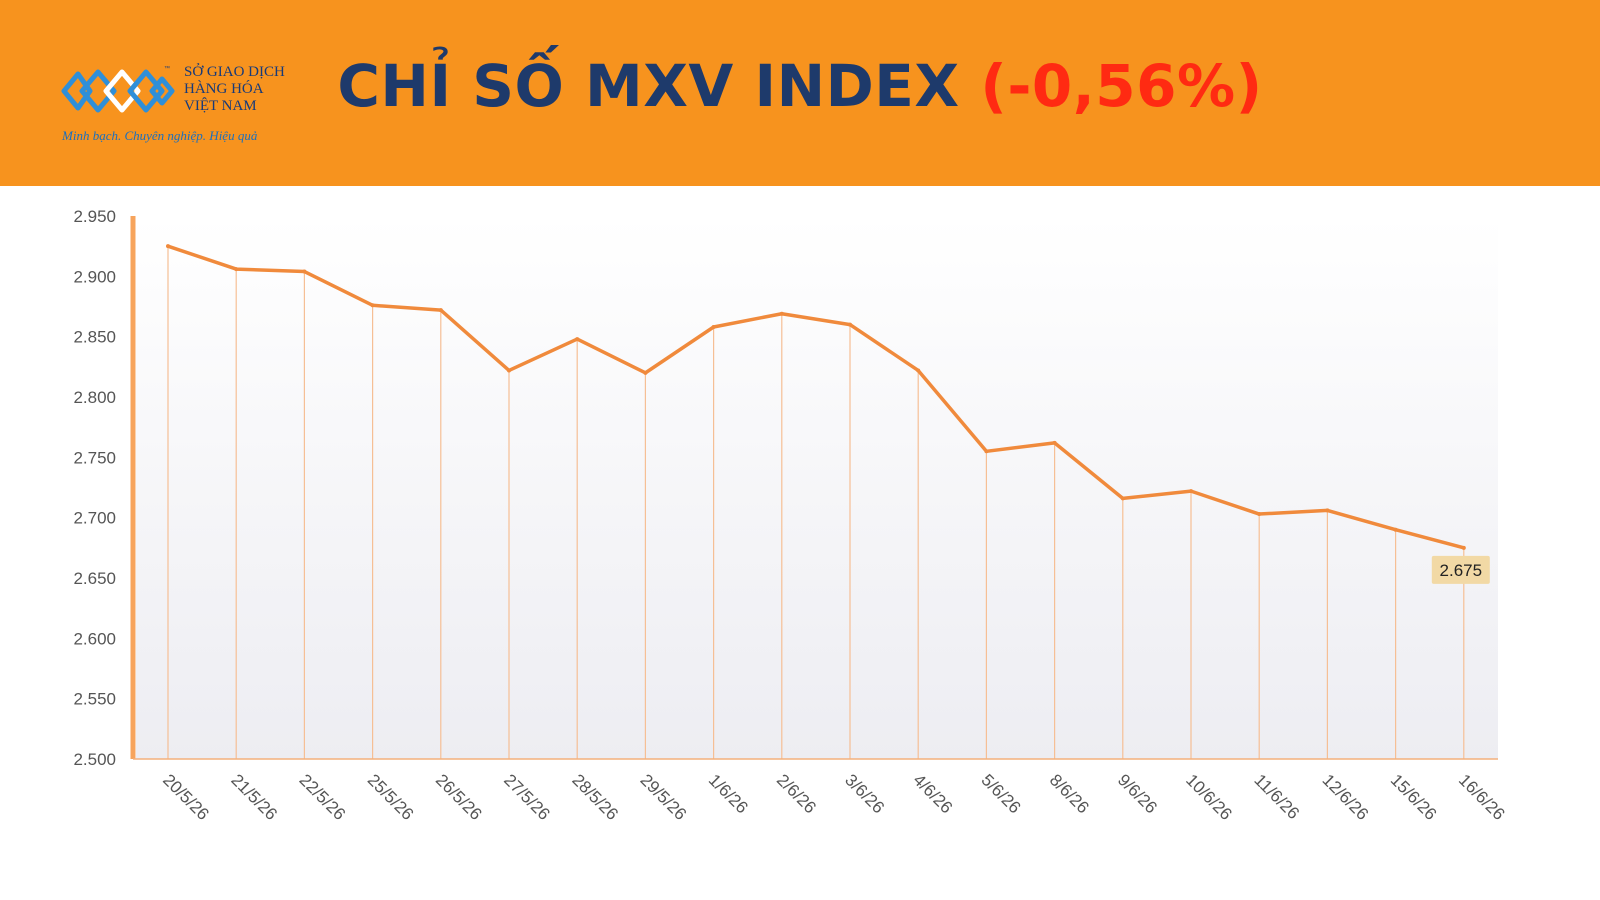  What do you see at coordinates (186, 797) in the screenshot?
I see `x-tick-label: 20/5/26` at bounding box center [186, 797].